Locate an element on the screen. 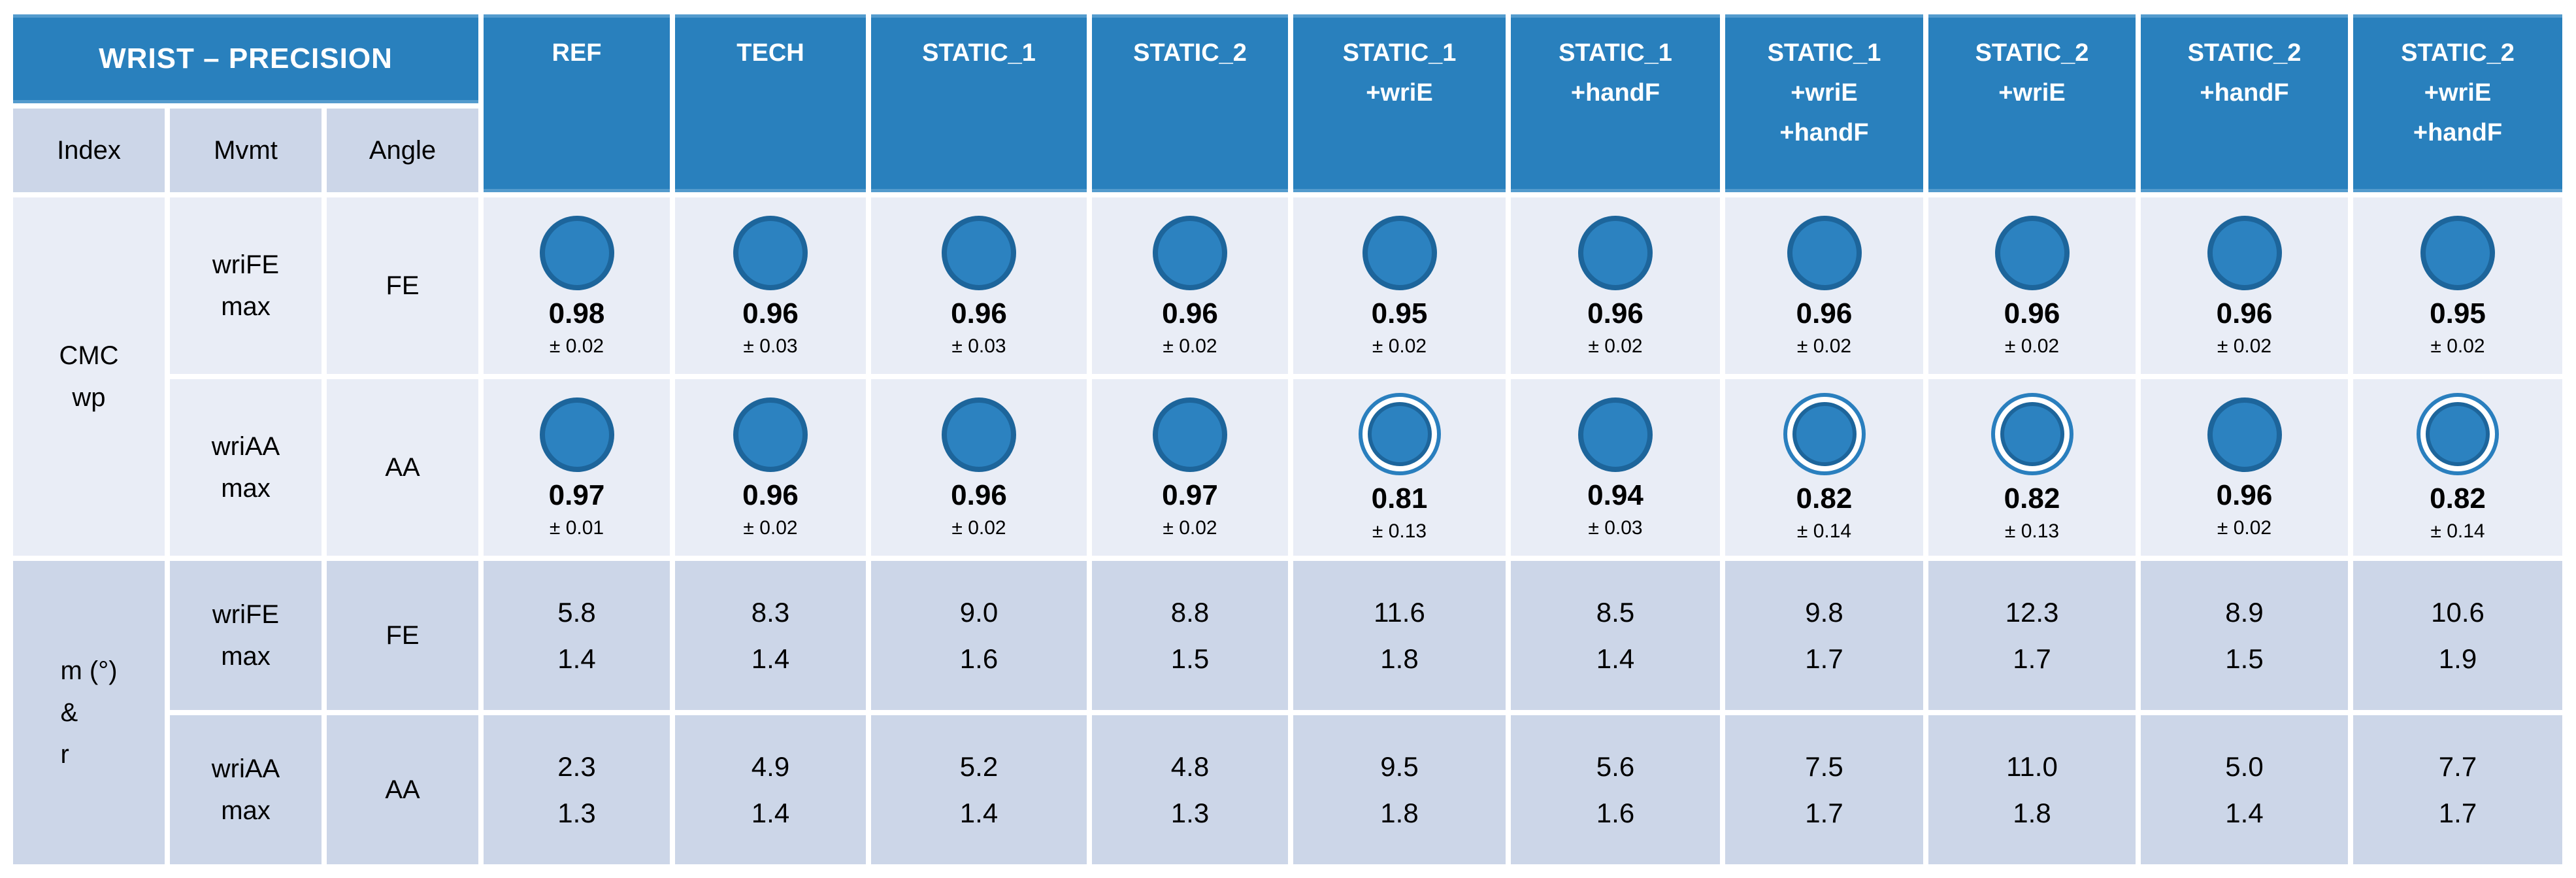 This screenshot has width=2576, height=878. value-cell: 0.97 ± 0.02 is located at coordinates (1190, 467).